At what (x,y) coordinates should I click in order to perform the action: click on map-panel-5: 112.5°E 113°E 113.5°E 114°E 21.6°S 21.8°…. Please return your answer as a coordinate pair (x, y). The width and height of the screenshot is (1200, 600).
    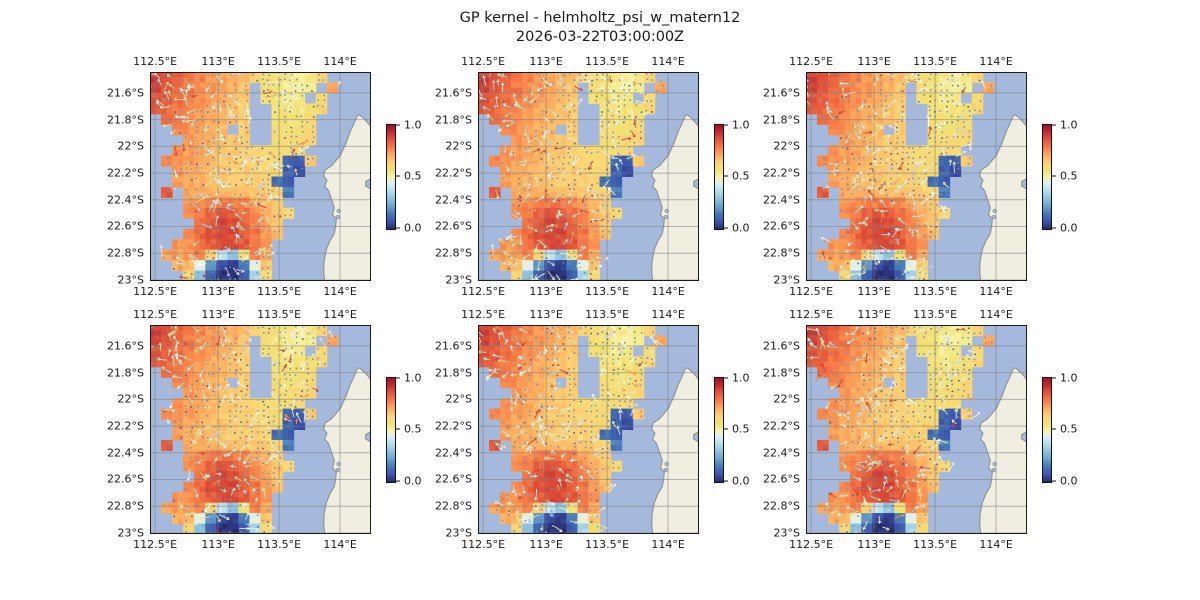
    Looking at the image, I should click on (592, 429).